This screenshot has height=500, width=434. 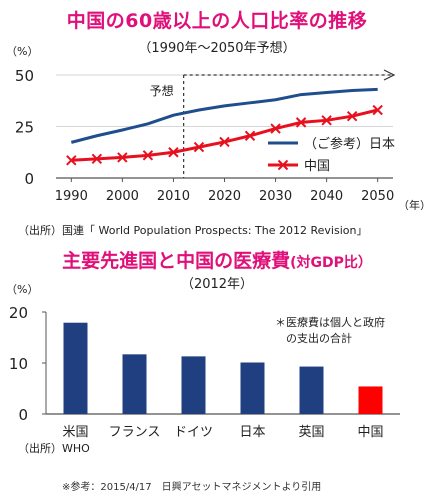 What do you see at coordinates (283, 165) in the screenshot?
I see `legend-marker` at bounding box center [283, 165].